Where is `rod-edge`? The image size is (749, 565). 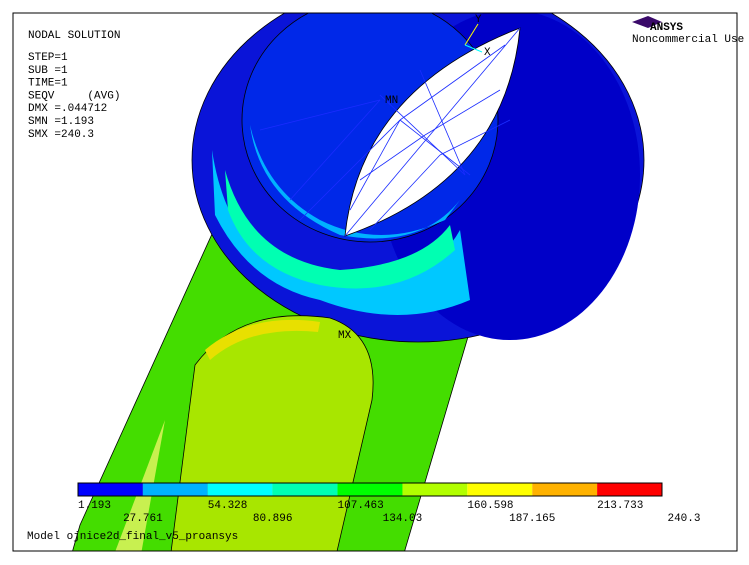
rod-edge is located at coordinates (140, 485).